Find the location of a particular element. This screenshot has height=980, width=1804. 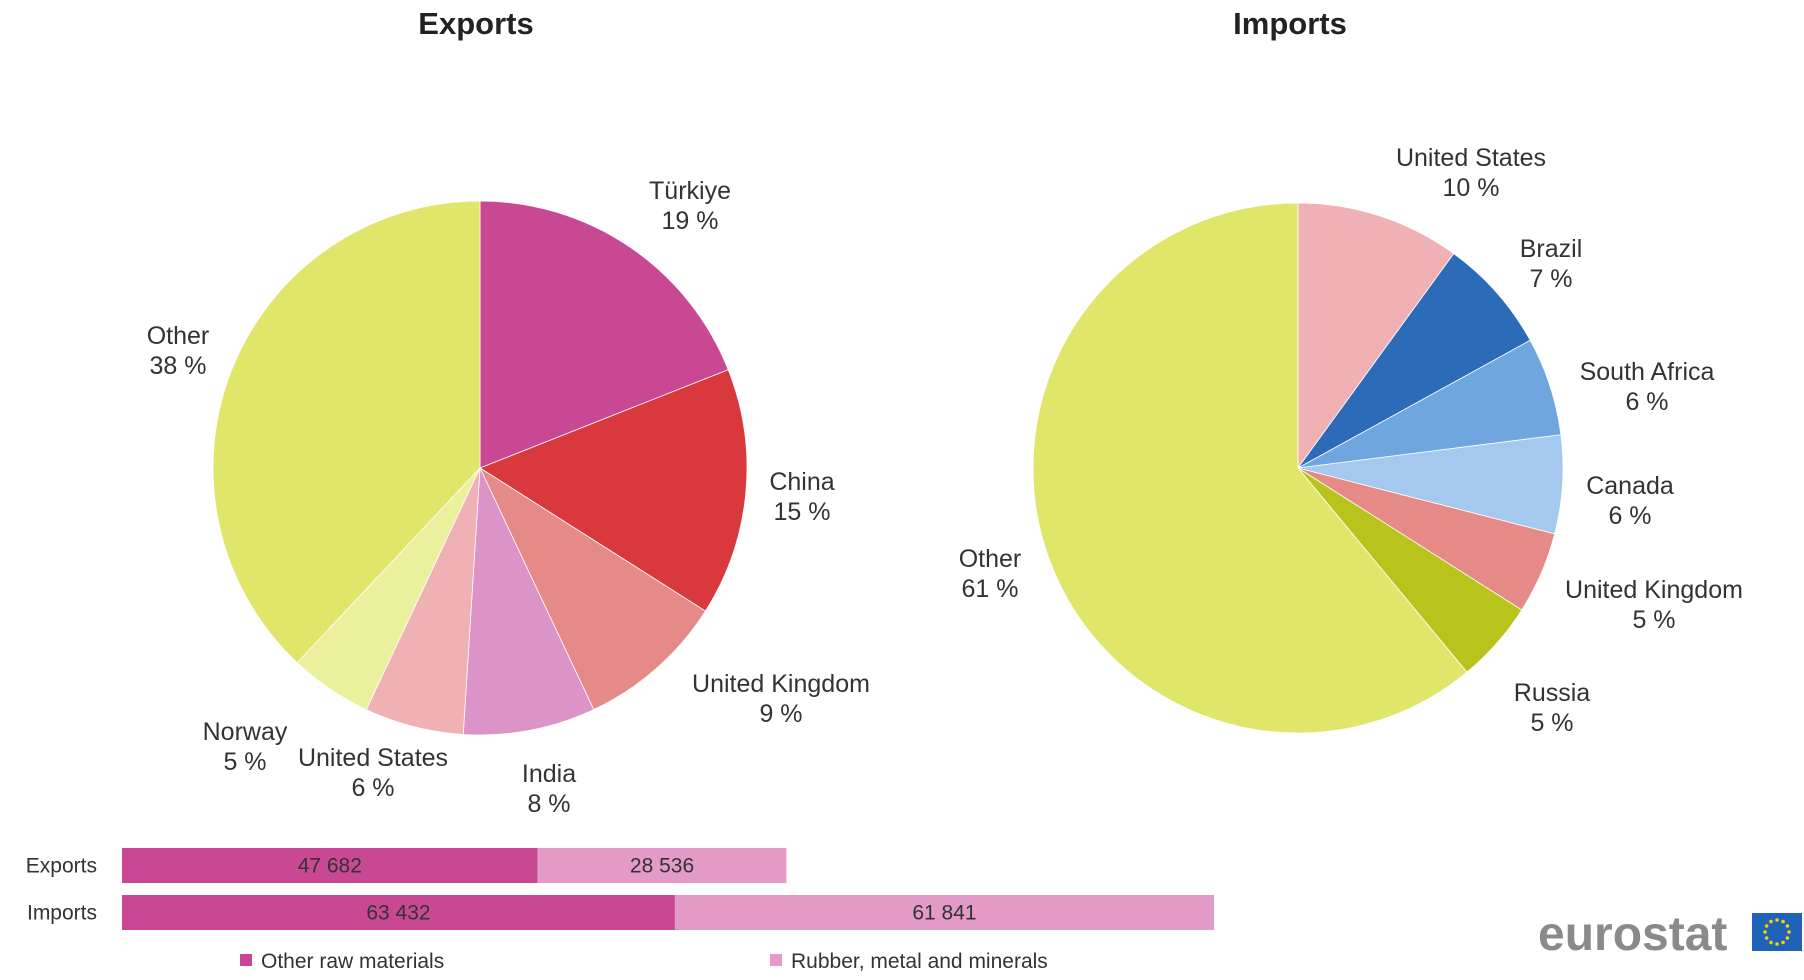

bar-value-label-exports-rubber-metal-and-minerals: 28 536 is located at coordinates (662, 866).